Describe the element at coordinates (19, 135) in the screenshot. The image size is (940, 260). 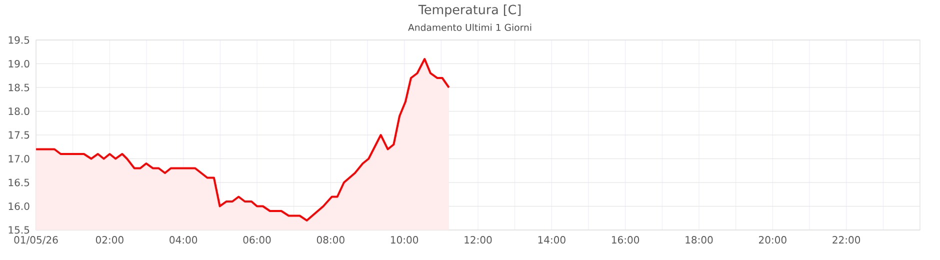
I see `y-tick-label: 17.5` at that location.